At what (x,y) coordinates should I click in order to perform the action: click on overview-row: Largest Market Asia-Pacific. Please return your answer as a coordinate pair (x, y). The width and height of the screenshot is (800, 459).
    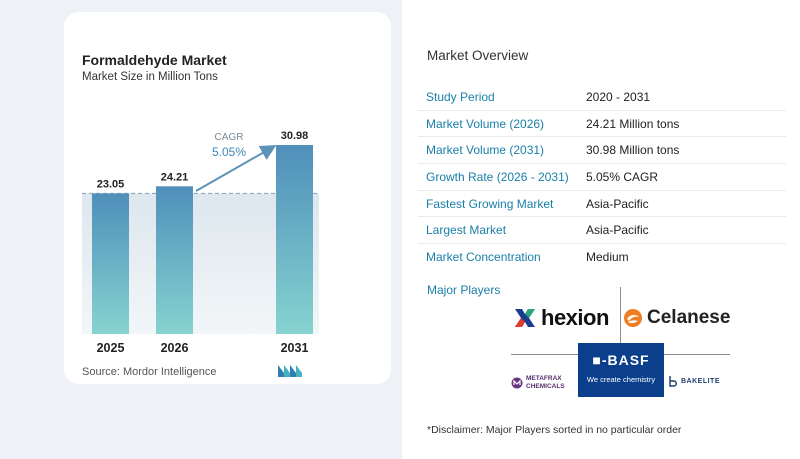
    Looking at the image, I should click on (602, 231).